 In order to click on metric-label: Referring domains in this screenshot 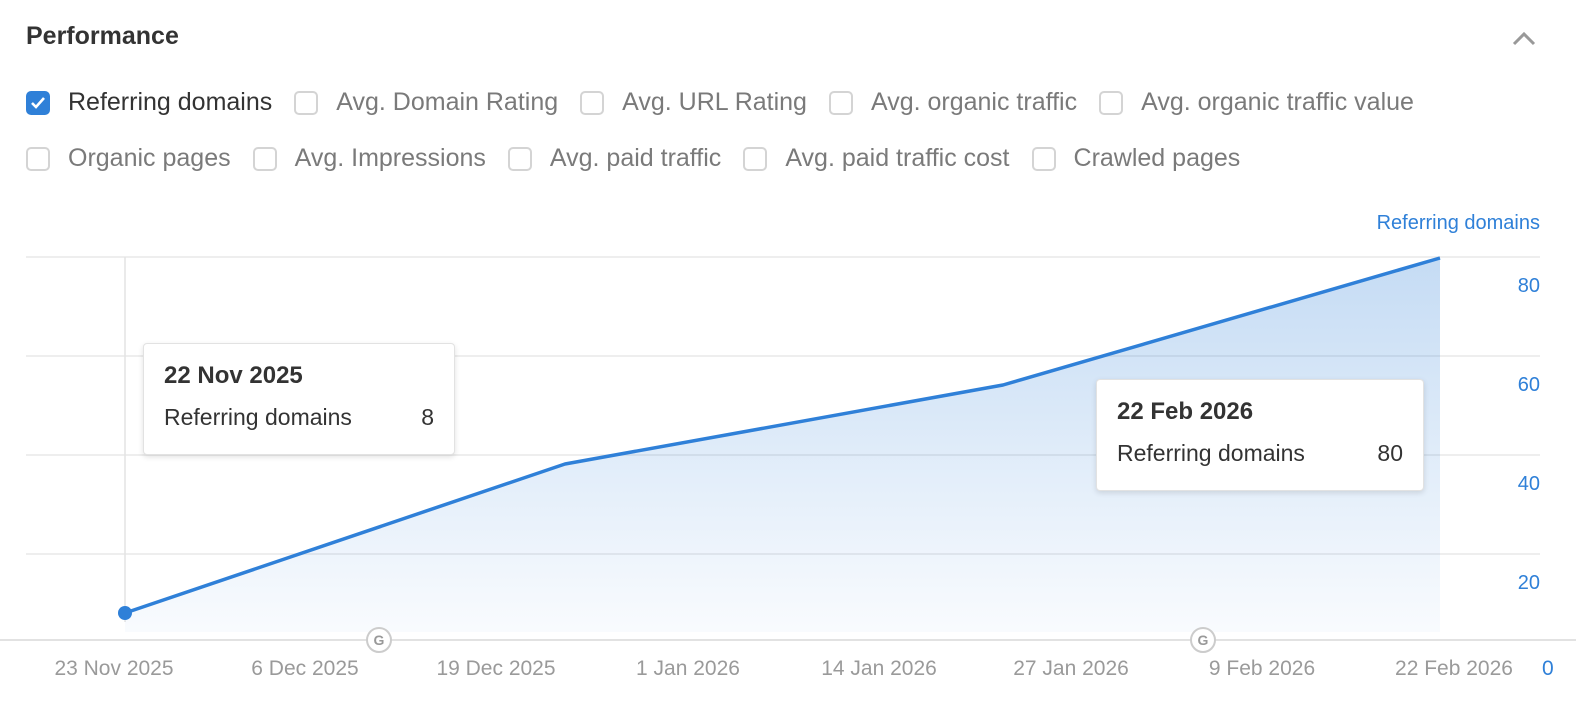, I will do `click(170, 102)`.